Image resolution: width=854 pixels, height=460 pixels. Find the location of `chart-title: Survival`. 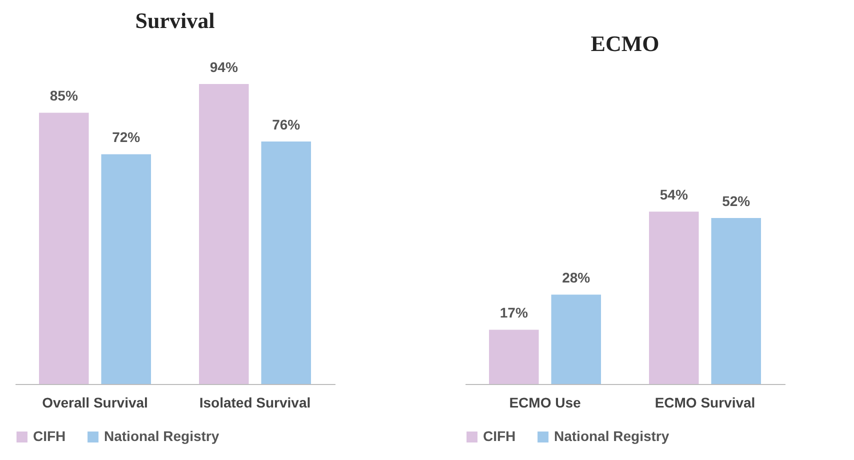

chart-title: Survival is located at coordinates (175, 20).